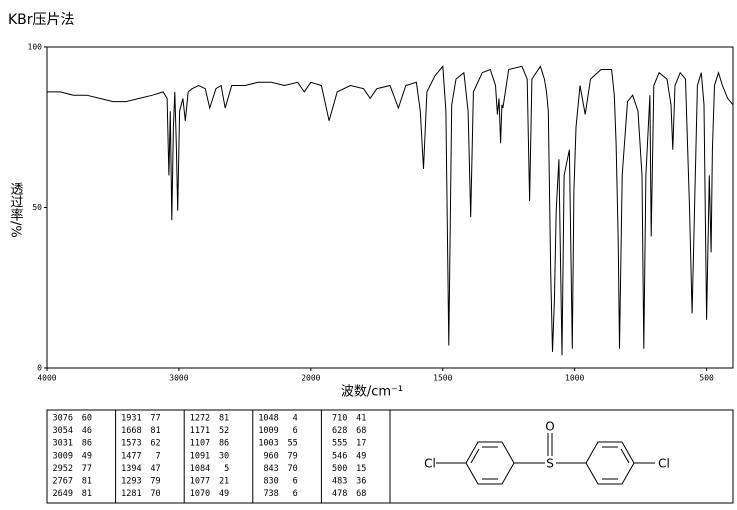 The width and height of the screenshot is (737, 510). What do you see at coordinates (339, 469) in the screenshot?
I see `peak-wavenumber: 500` at bounding box center [339, 469].